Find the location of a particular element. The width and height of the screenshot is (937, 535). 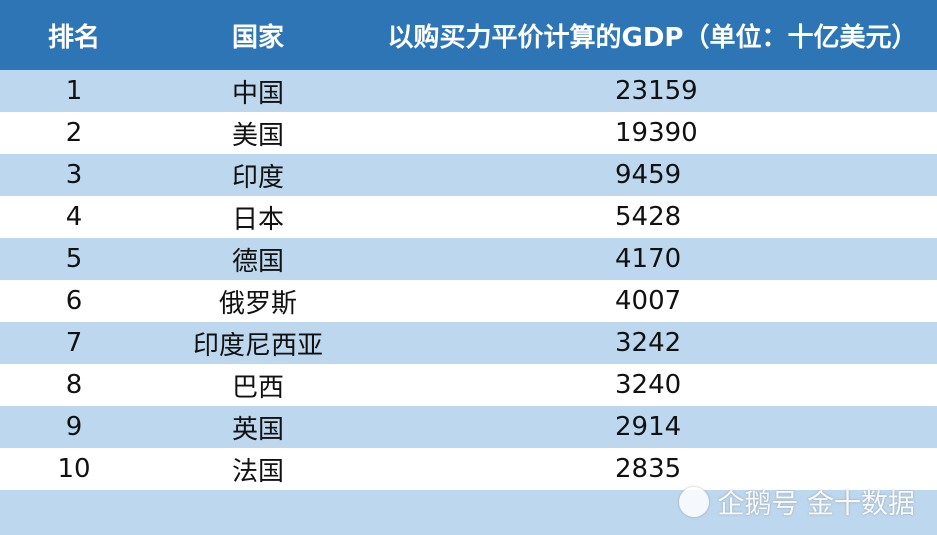

penguin-logo-icon is located at coordinates (694, 501).